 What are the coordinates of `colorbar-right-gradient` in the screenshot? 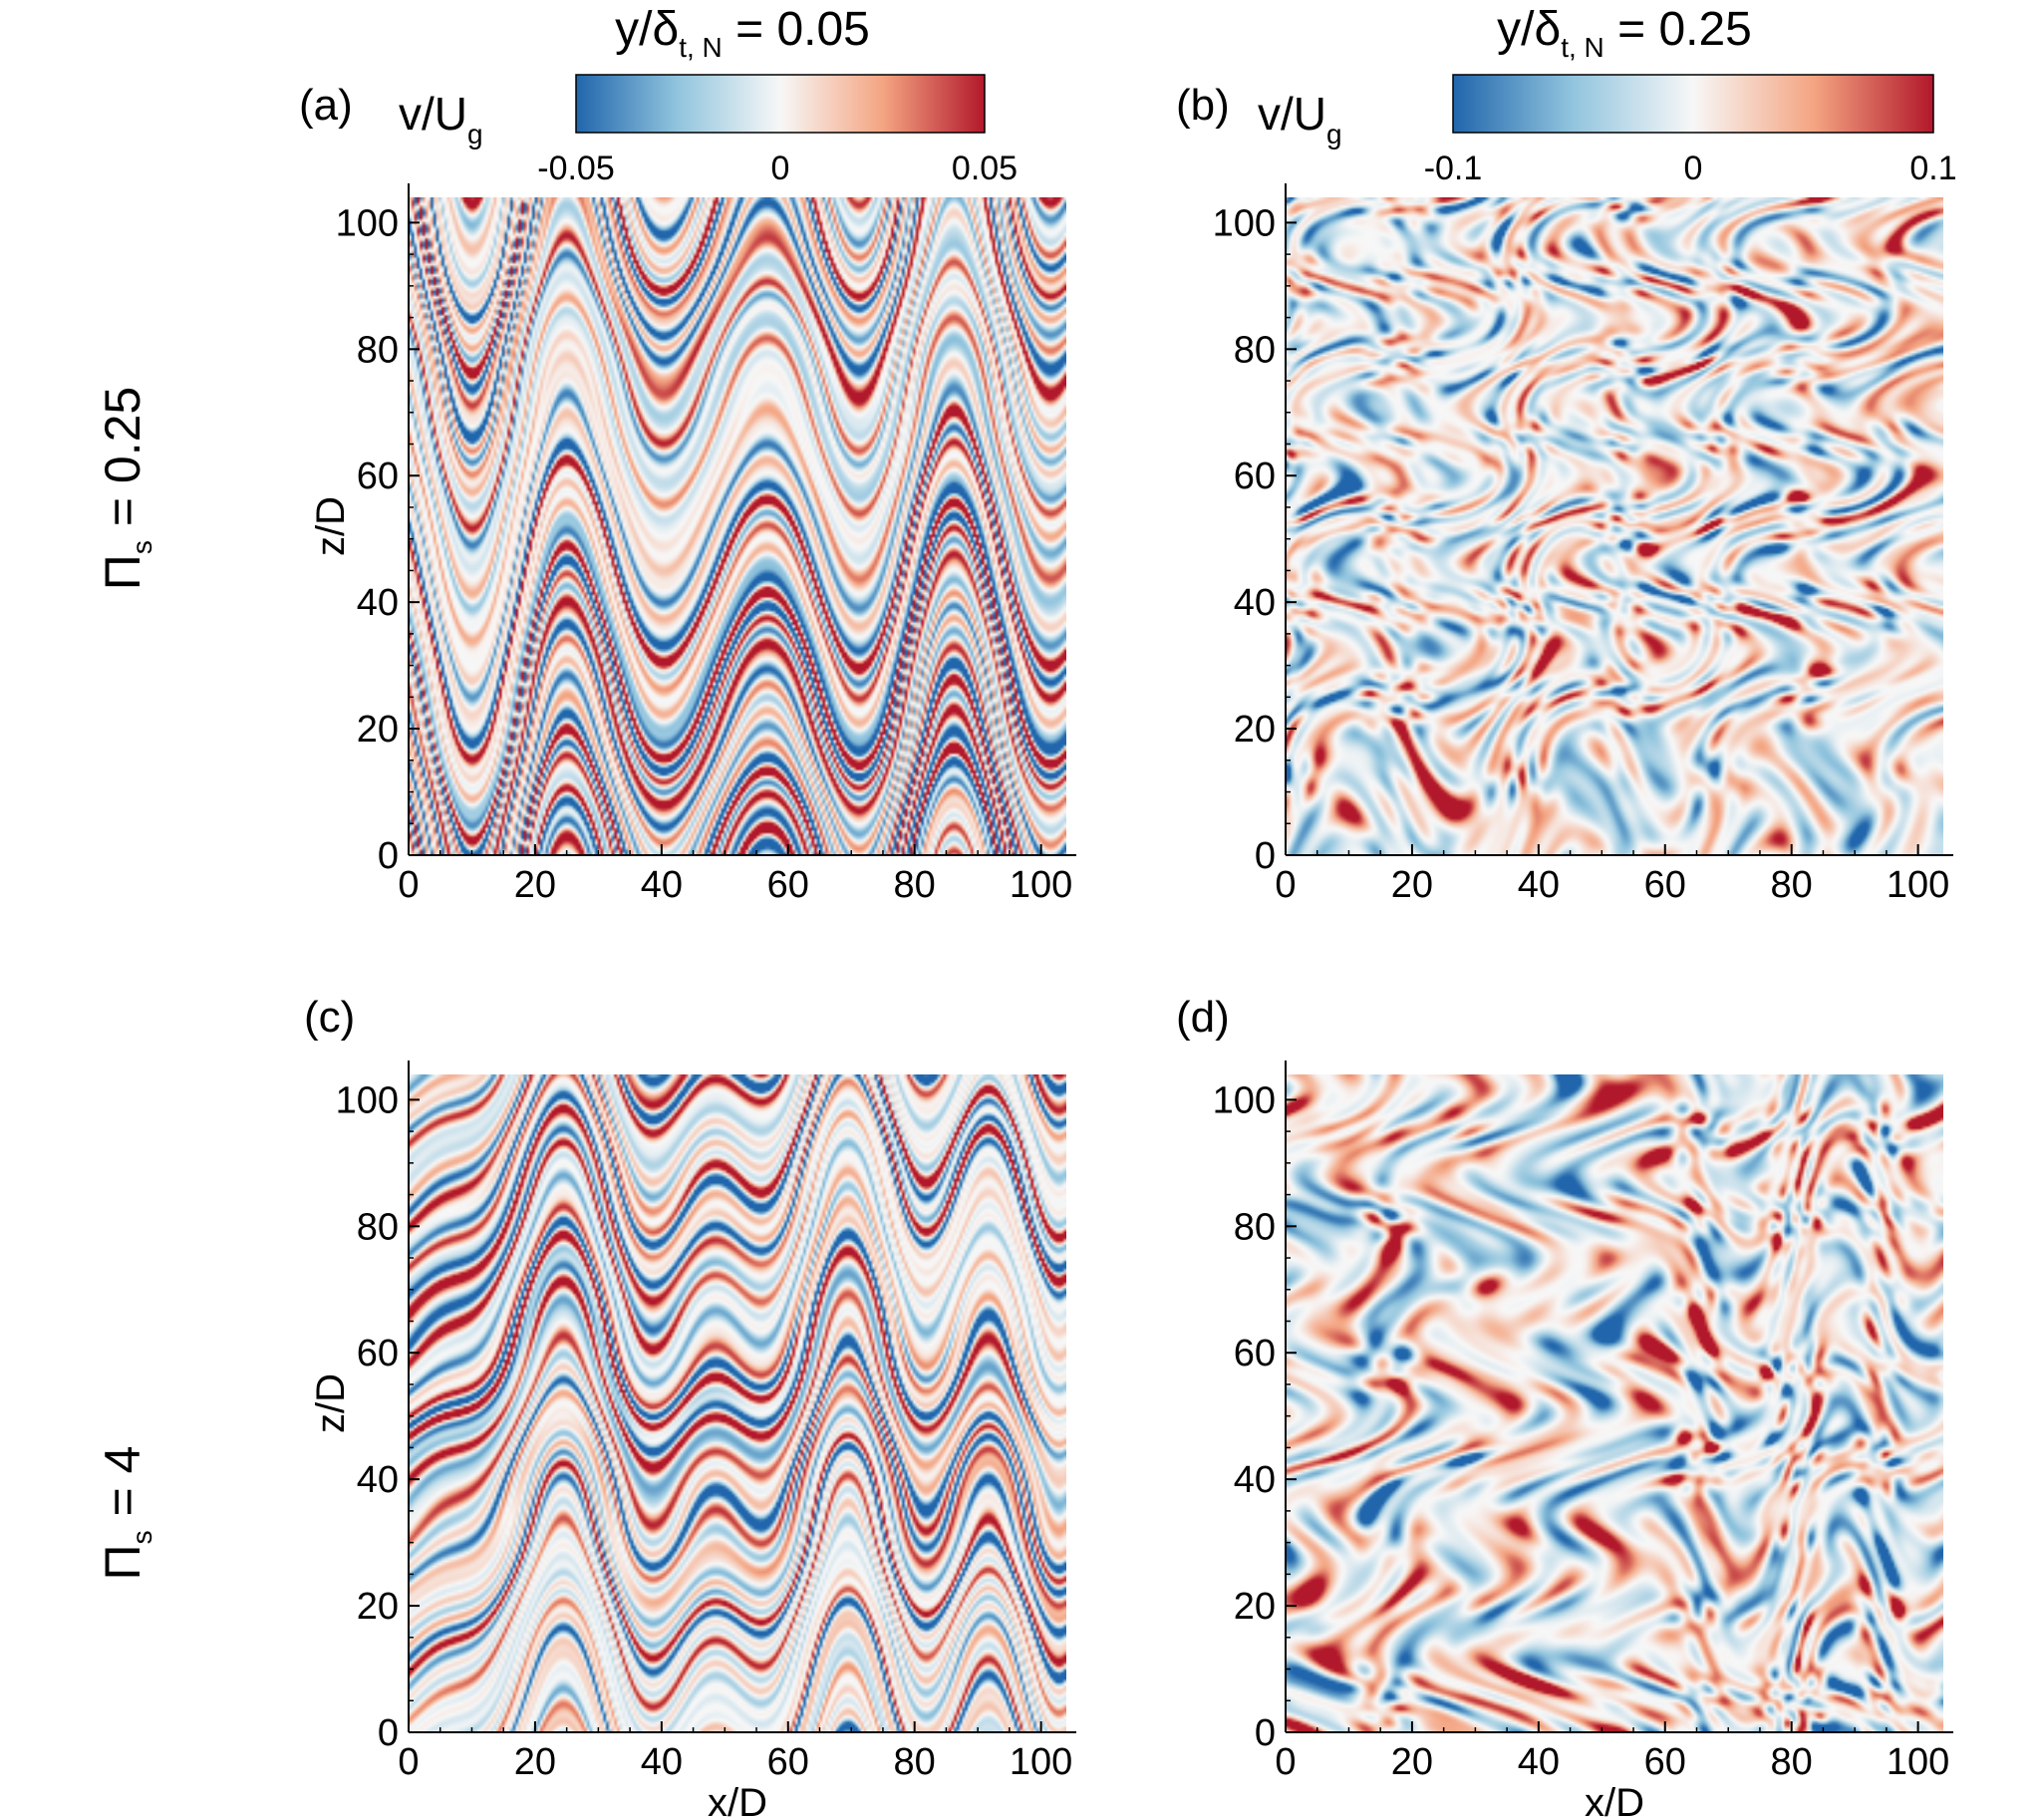 It's located at (1693, 104).